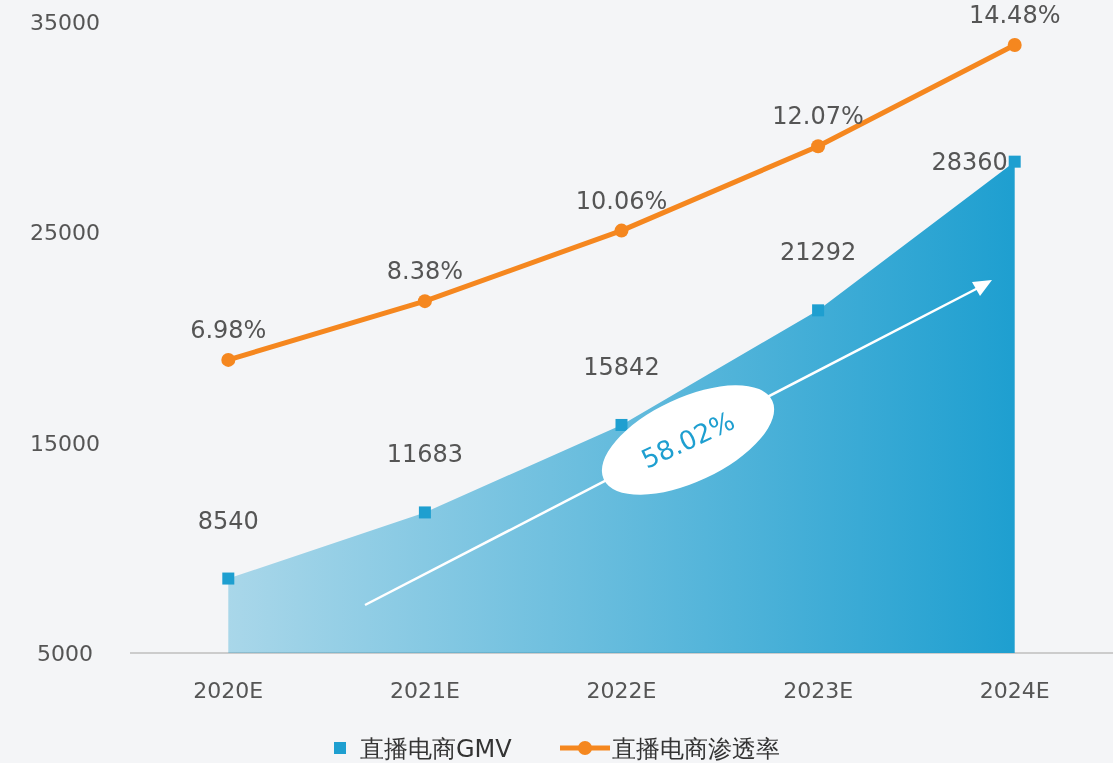  Describe the element at coordinates (436, 749) in the screenshot. I see `legend-label: 直播电商GMV` at that location.